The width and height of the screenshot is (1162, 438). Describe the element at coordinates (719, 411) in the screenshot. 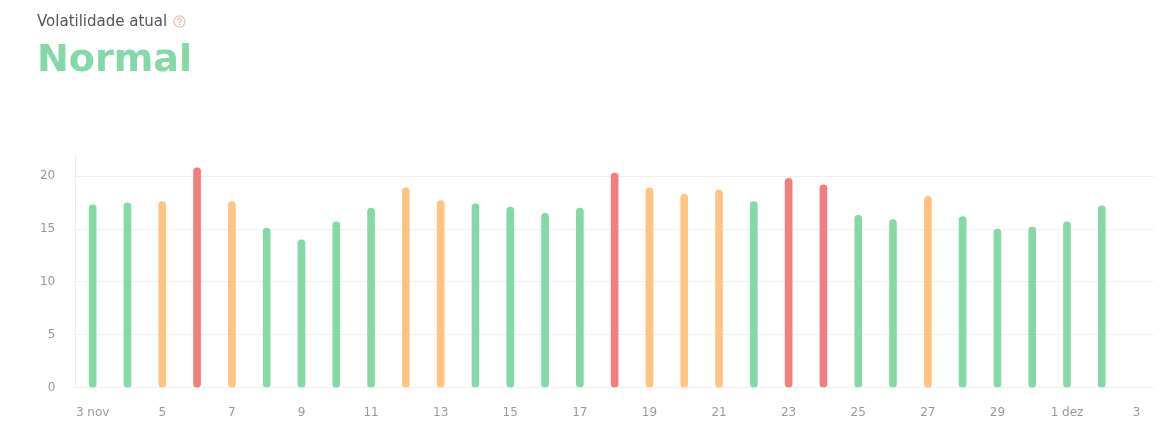

I see `x-tick-label: 21` at that location.